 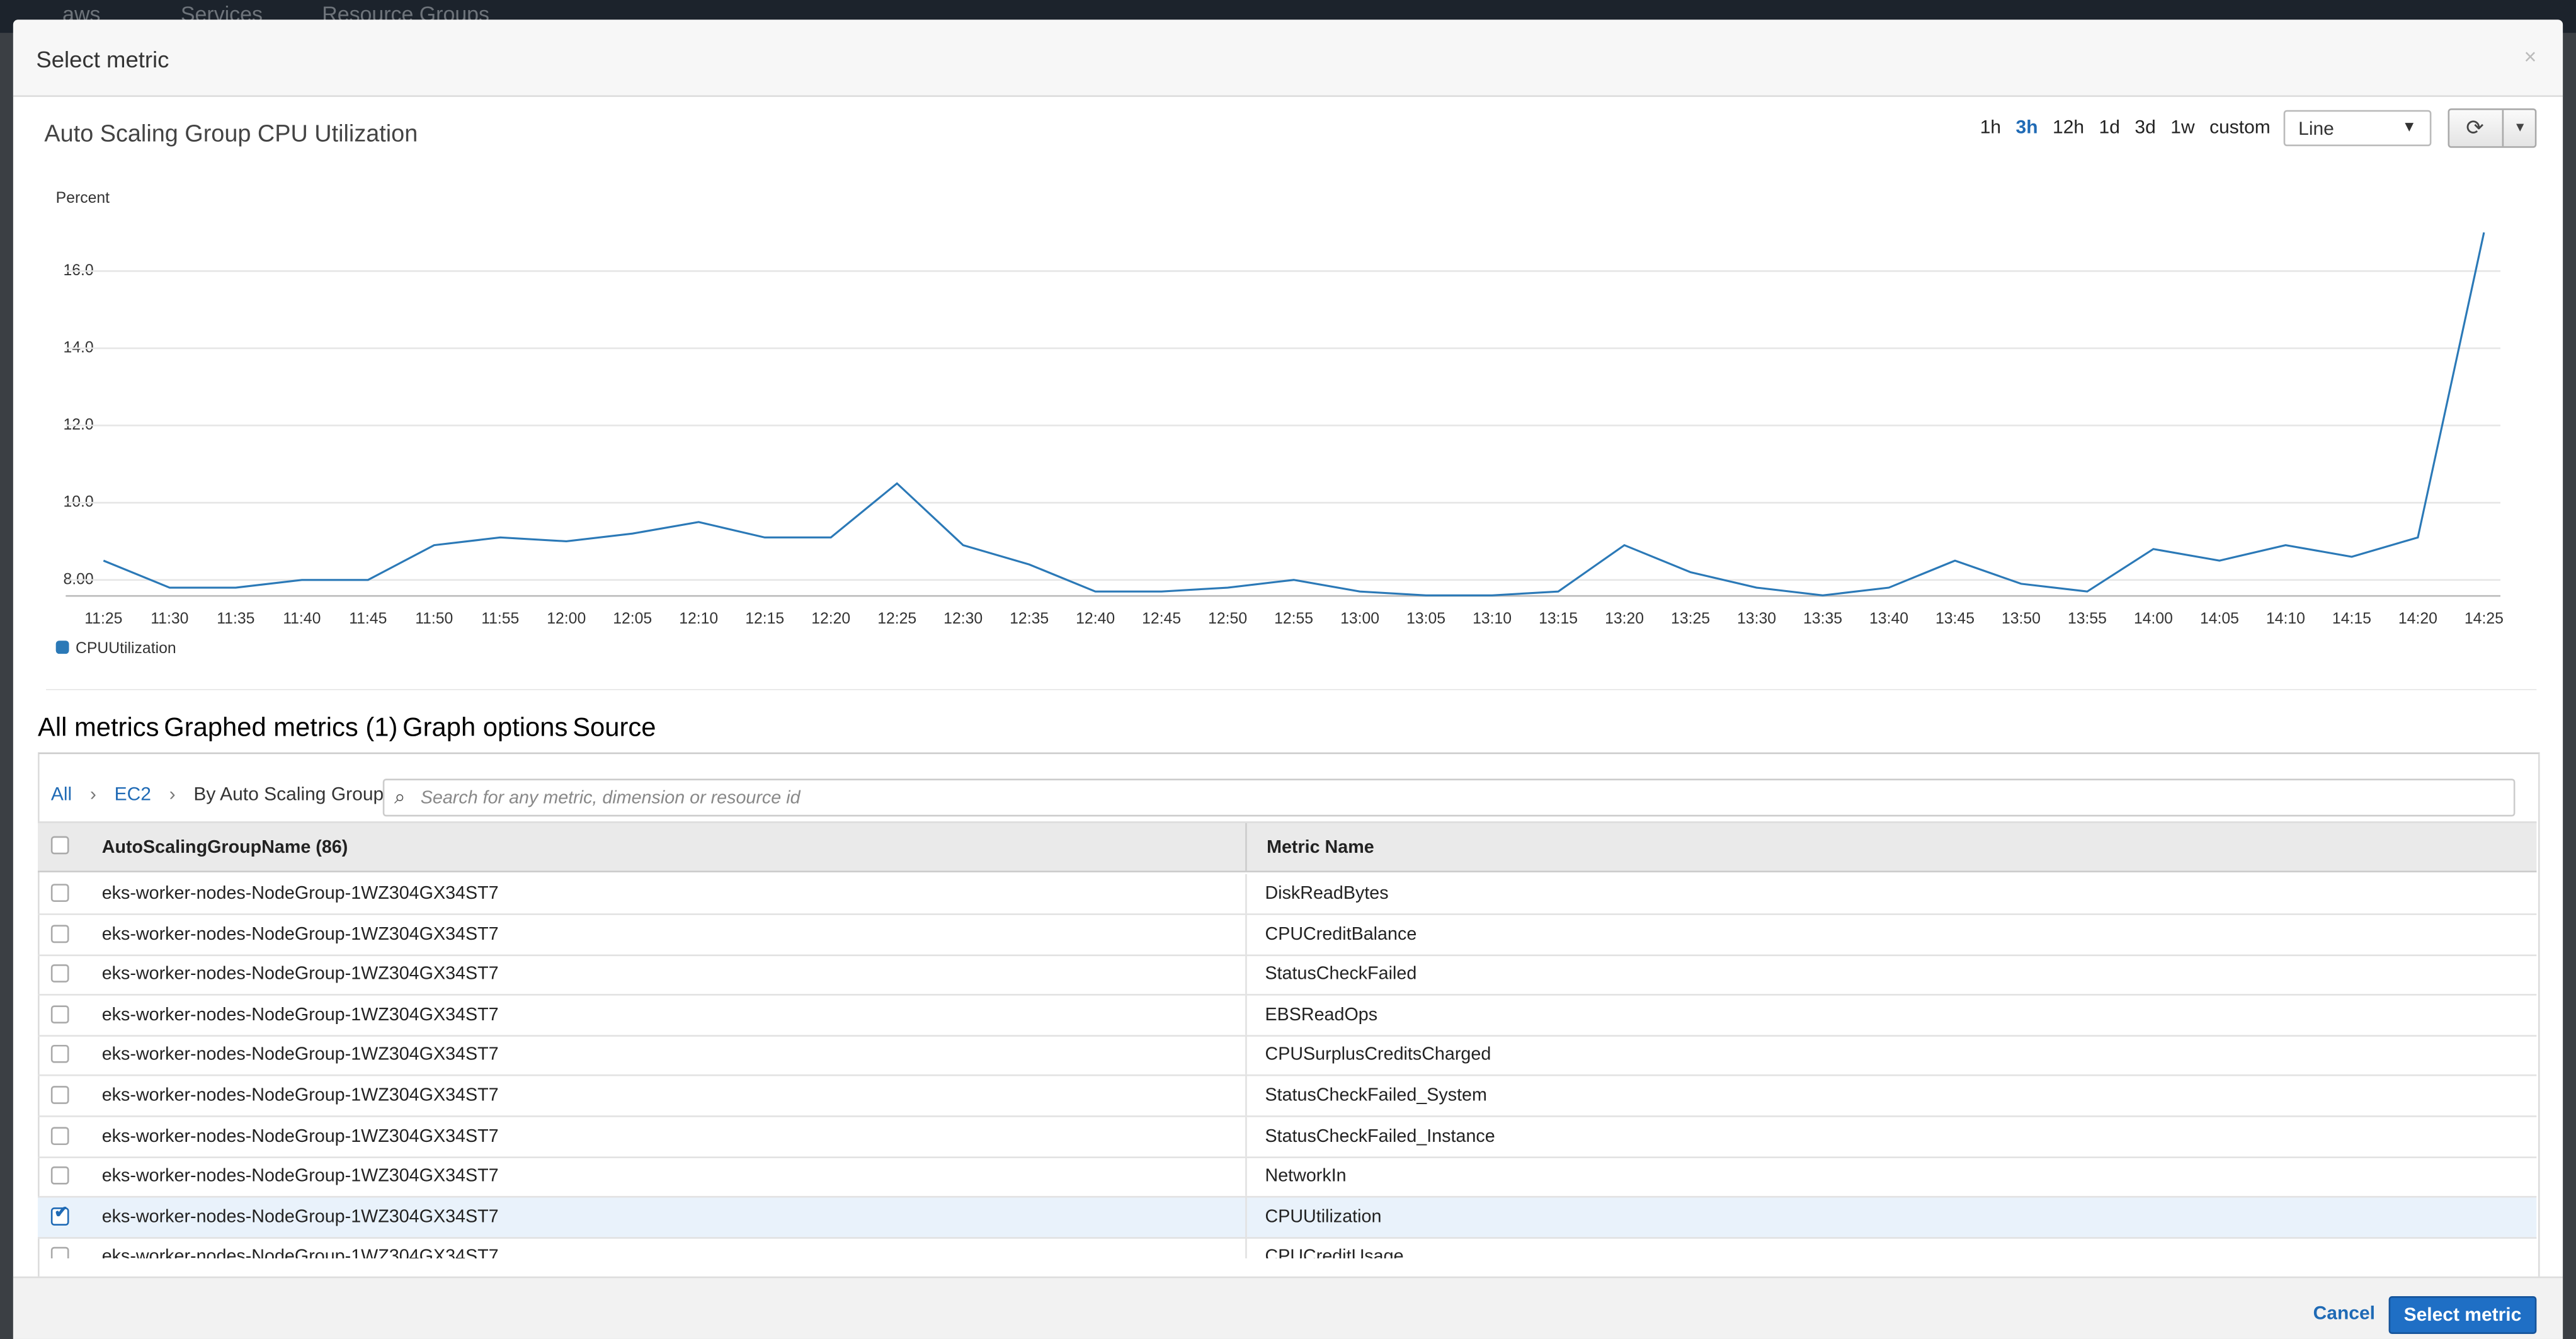 What do you see at coordinates (59, 845) in the screenshot?
I see `select-all-checkbox` at bounding box center [59, 845].